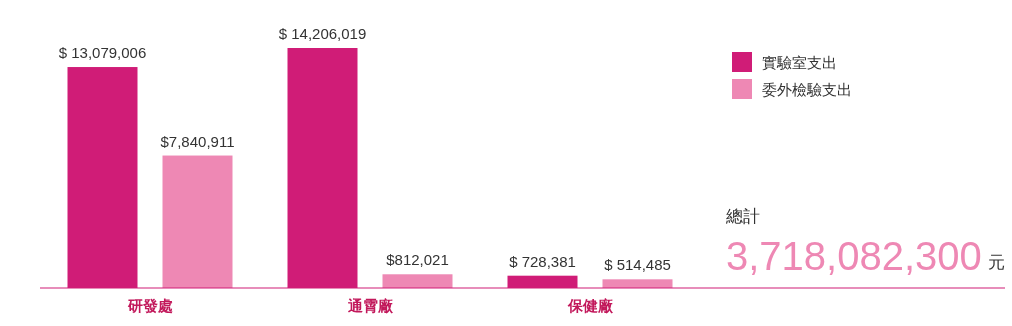  What do you see at coordinates (799, 62) in the screenshot?
I see `legend-label: 實驗室支出` at bounding box center [799, 62].